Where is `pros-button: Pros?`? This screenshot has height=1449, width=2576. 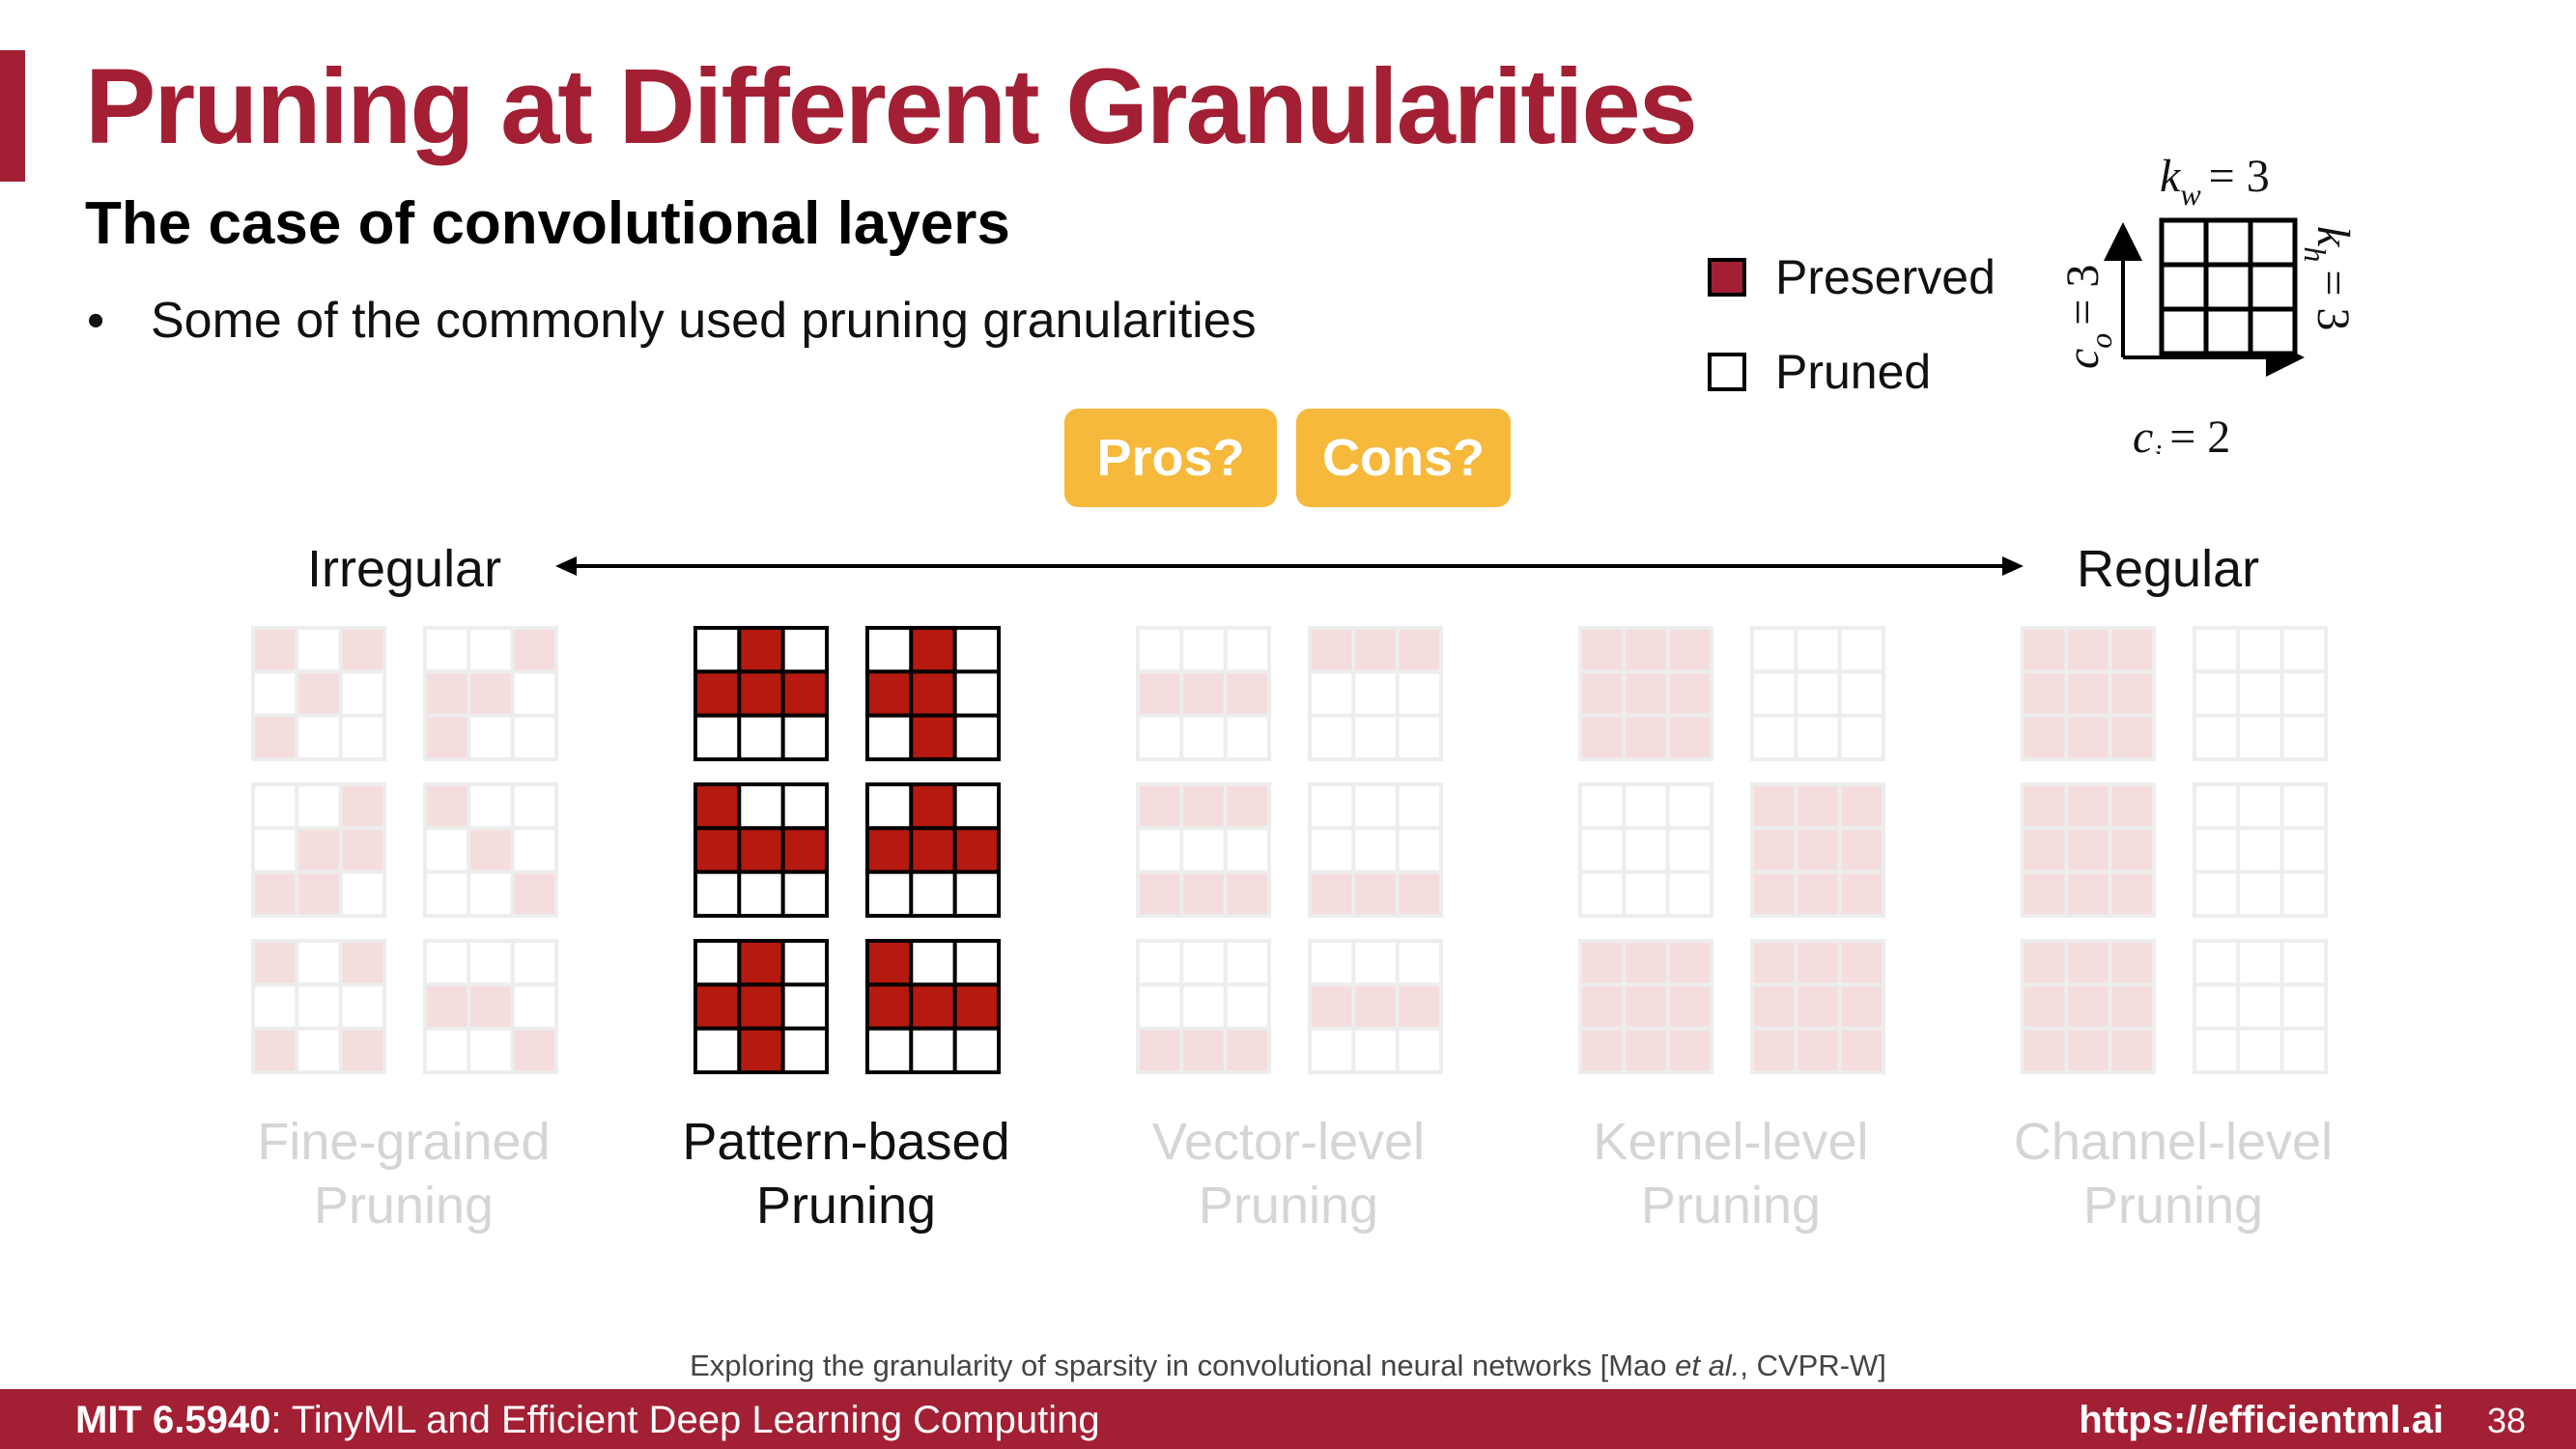 pros-button: Pros? is located at coordinates (1170, 458).